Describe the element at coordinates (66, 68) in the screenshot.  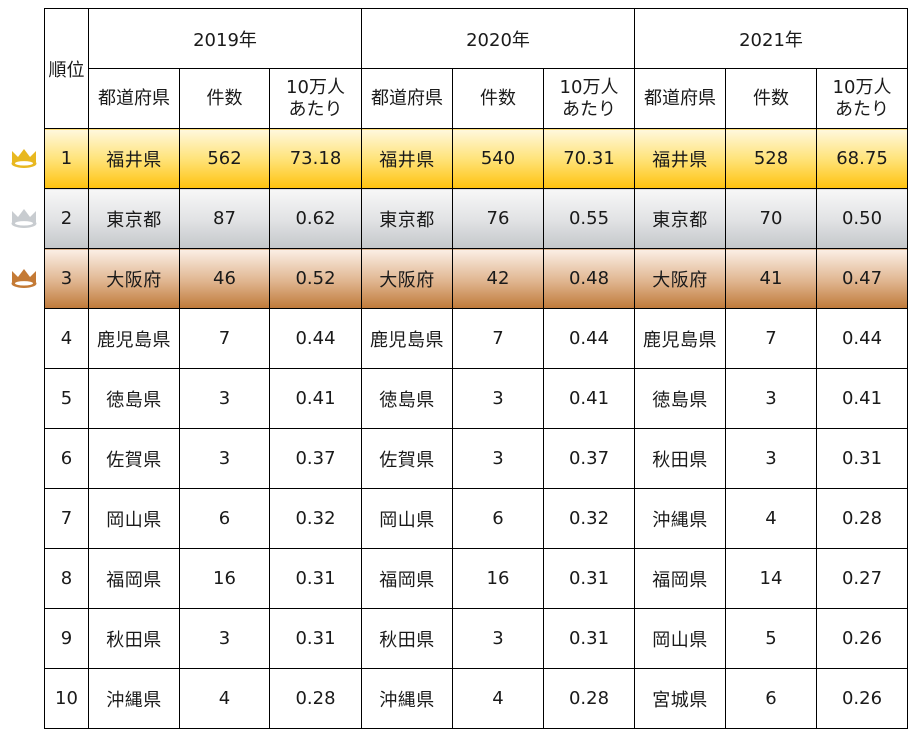
I see `rank-header: 順位` at that location.